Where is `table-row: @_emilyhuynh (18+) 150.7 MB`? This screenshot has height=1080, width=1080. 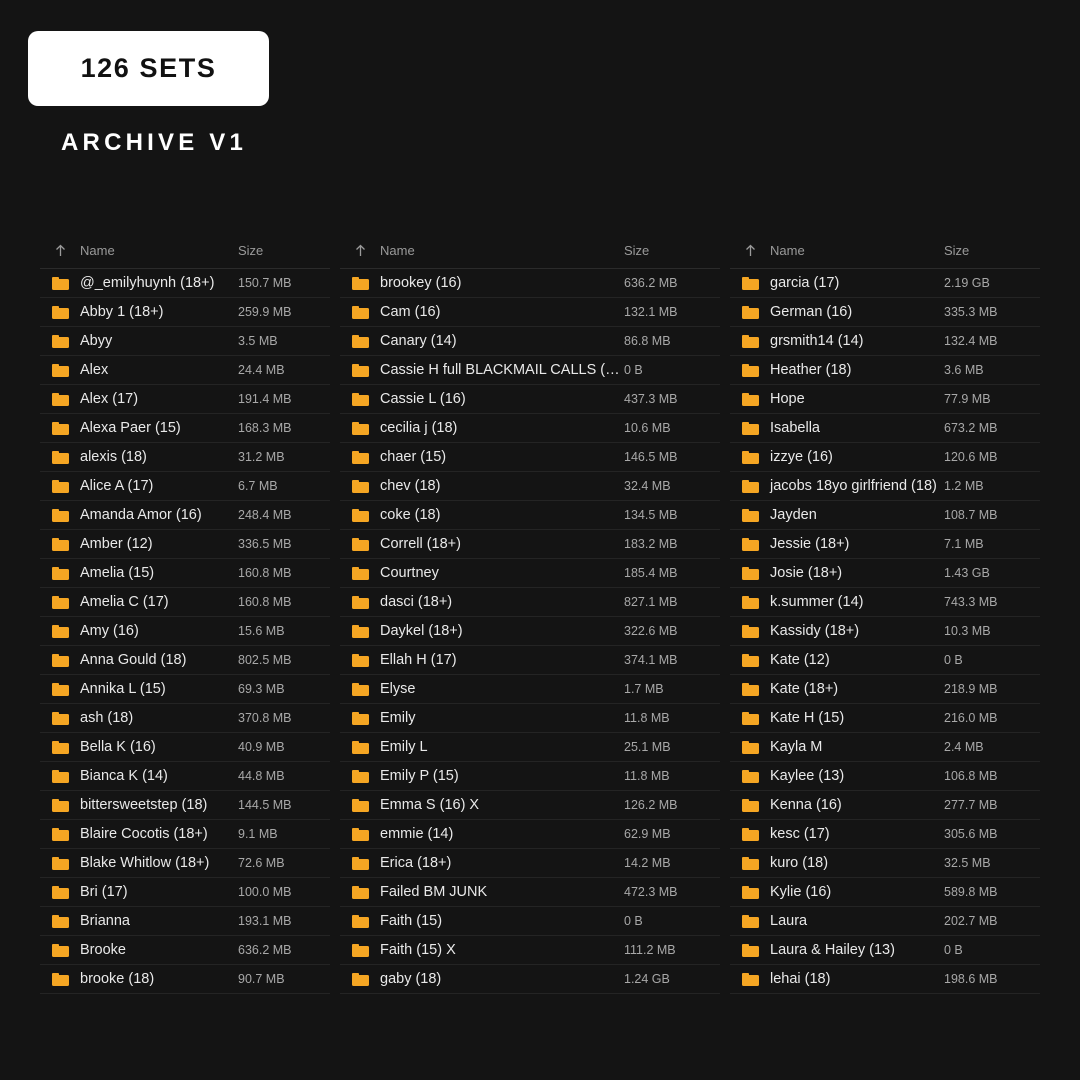
table-row: @_emilyhuynh (18+) 150.7 MB is located at coordinates (185, 283).